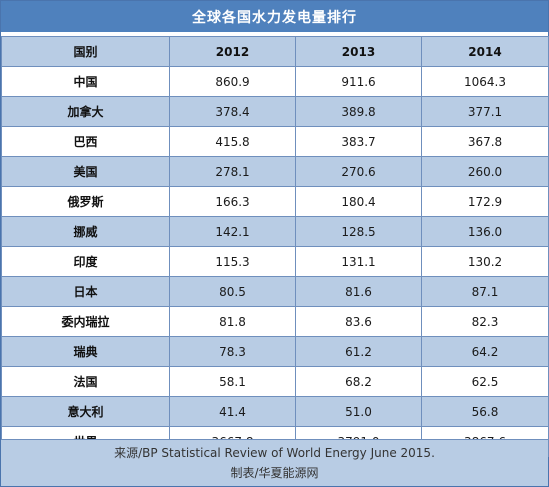 This screenshot has height=487, width=549. Describe the element at coordinates (232, 201) in the screenshot. I see `value-2012-cell: 166.3` at that location.